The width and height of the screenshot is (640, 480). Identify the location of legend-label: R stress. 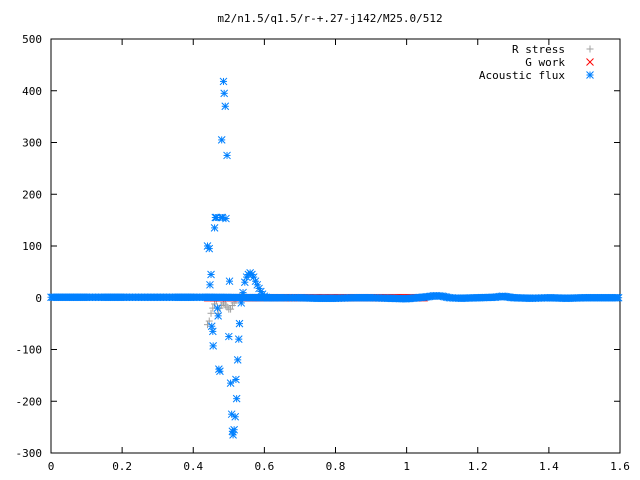
(538, 49).